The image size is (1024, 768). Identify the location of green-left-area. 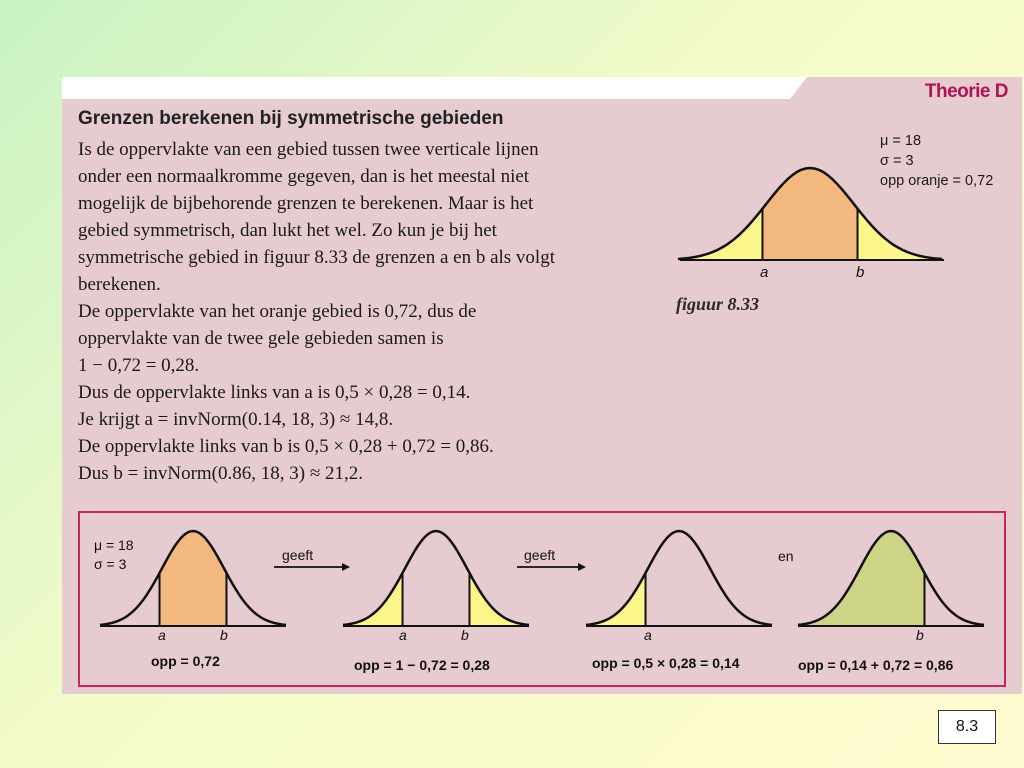
(861, 578).